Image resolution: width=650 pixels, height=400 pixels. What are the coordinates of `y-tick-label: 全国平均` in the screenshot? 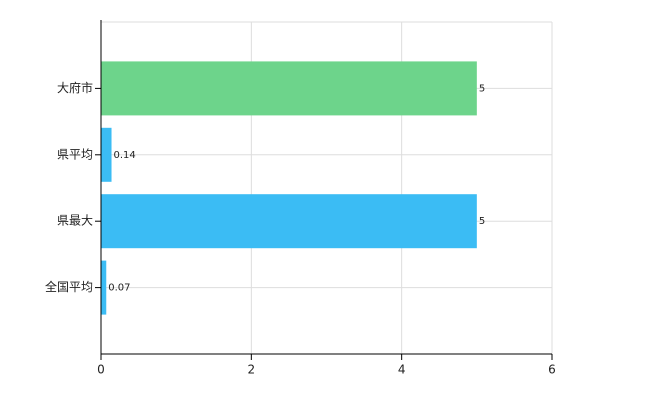 It's located at (69, 286).